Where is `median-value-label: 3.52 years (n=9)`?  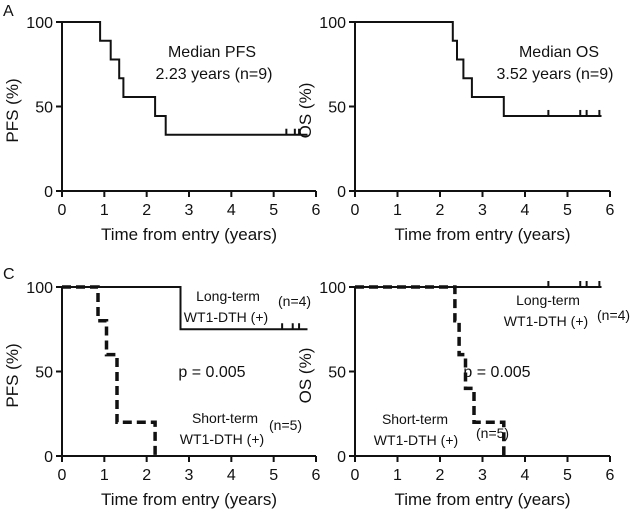 median-value-label: 3.52 years (n=9) is located at coordinates (555, 74).